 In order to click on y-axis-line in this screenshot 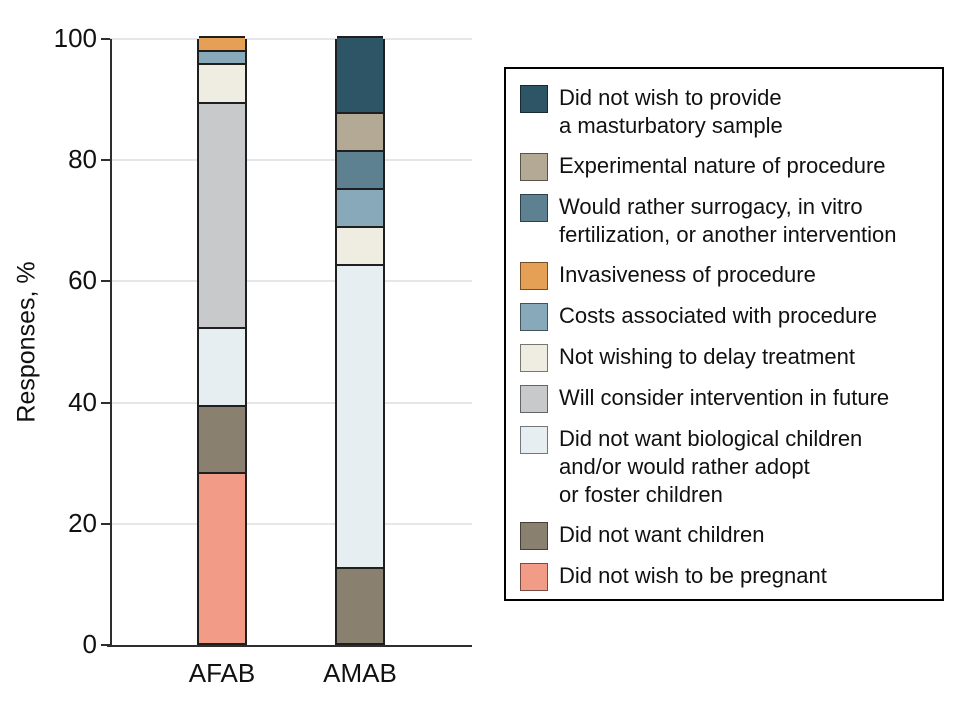, I will do `click(111, 343)`.